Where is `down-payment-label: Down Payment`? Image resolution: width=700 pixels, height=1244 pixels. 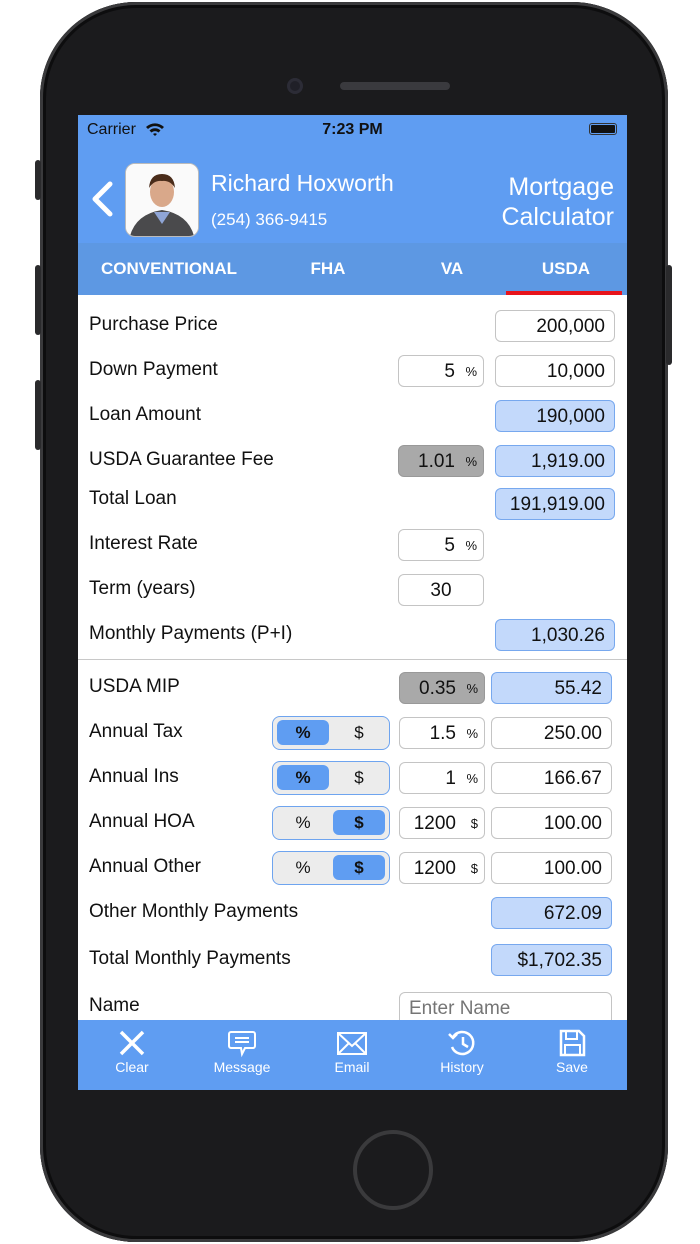 down-payment-label: Down Payment is located at coordinates (153, 369).